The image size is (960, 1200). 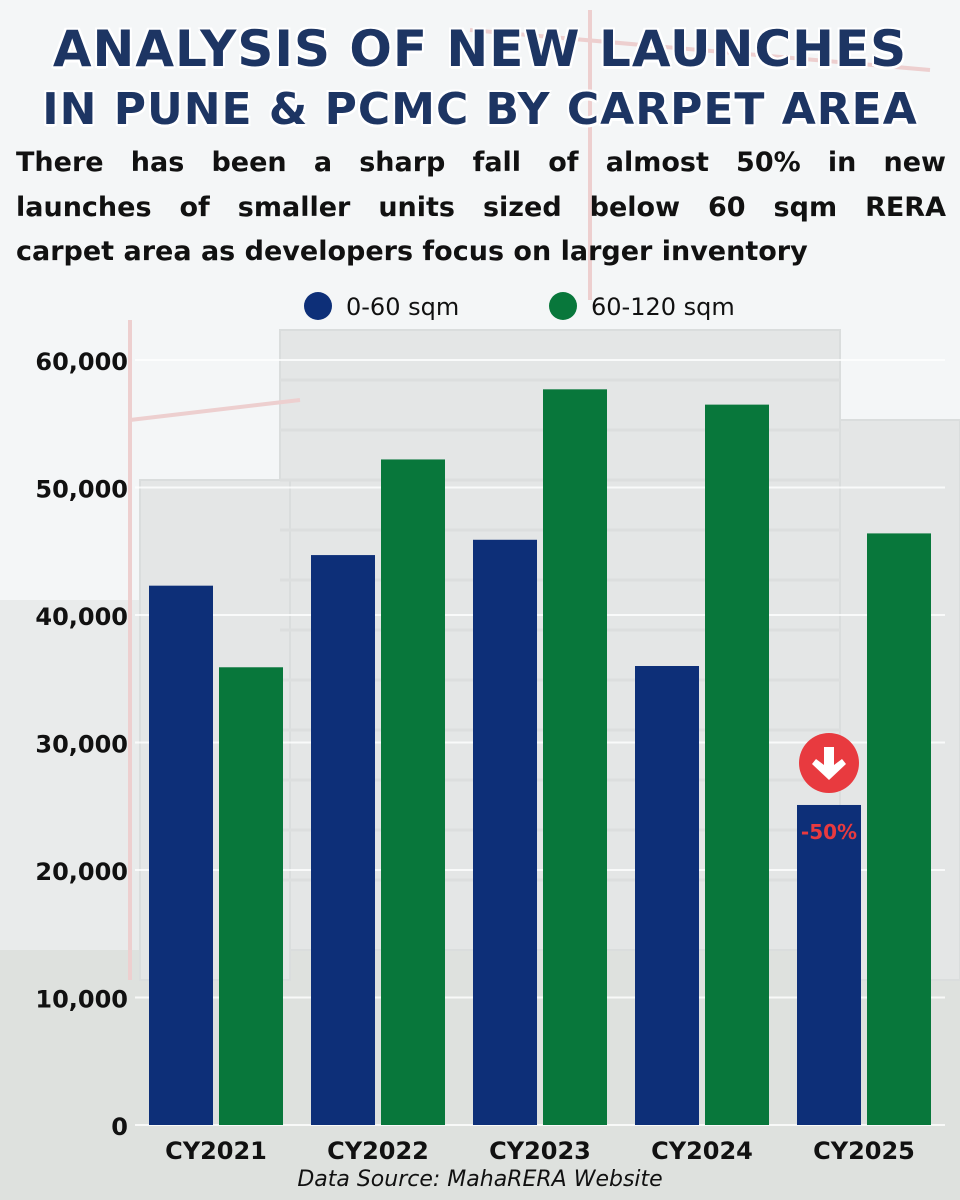 I want to click on chart-title-line-2: IN PUNE & PCMC BY CARPET AREA, so click(x=480, y=109).